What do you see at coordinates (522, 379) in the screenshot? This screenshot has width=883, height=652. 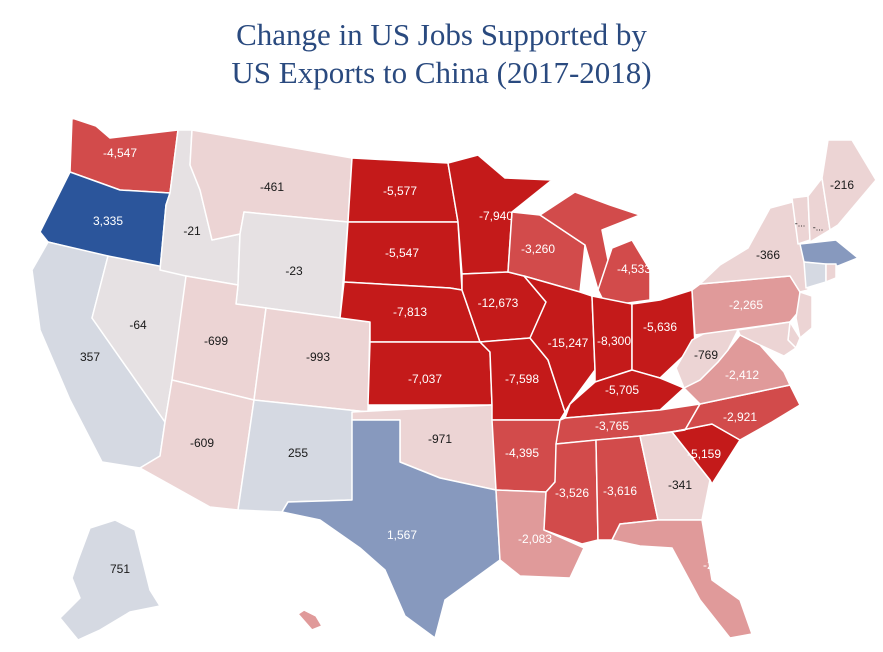 I see `value-label-MO: -7,598` at bounding box center [522, 379].